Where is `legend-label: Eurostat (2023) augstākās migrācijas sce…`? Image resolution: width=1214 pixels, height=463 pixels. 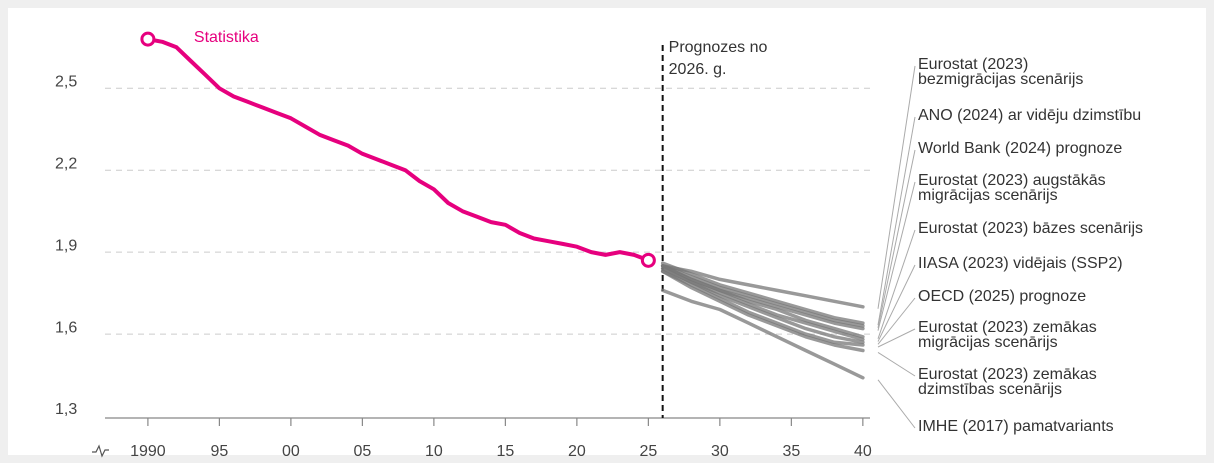
legend-label: Eurostat (2023) augstākās migrācijas sce… is located at coordinates (1012, 188).